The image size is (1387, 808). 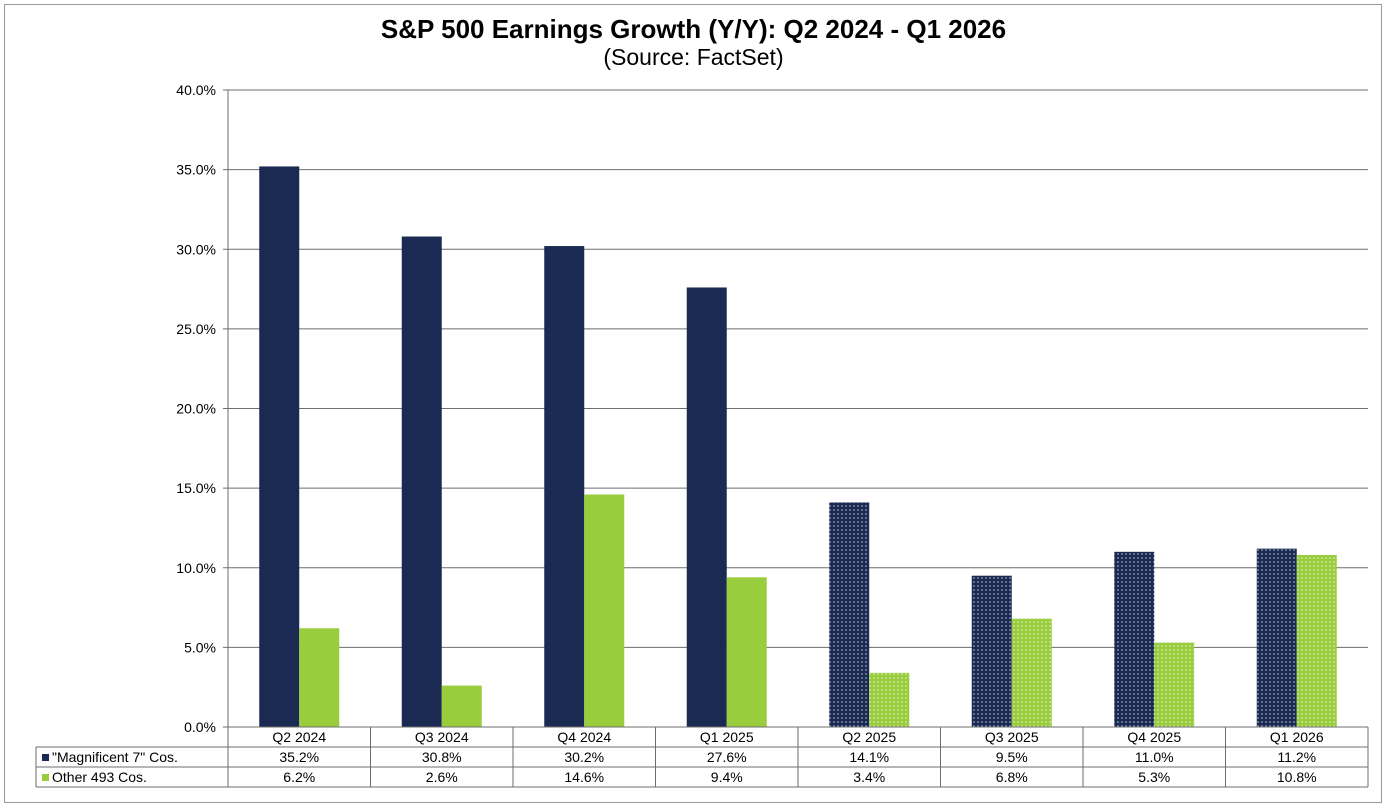 I want to click on x-tick-label: Q2 2025, so click(x=869, y=737).